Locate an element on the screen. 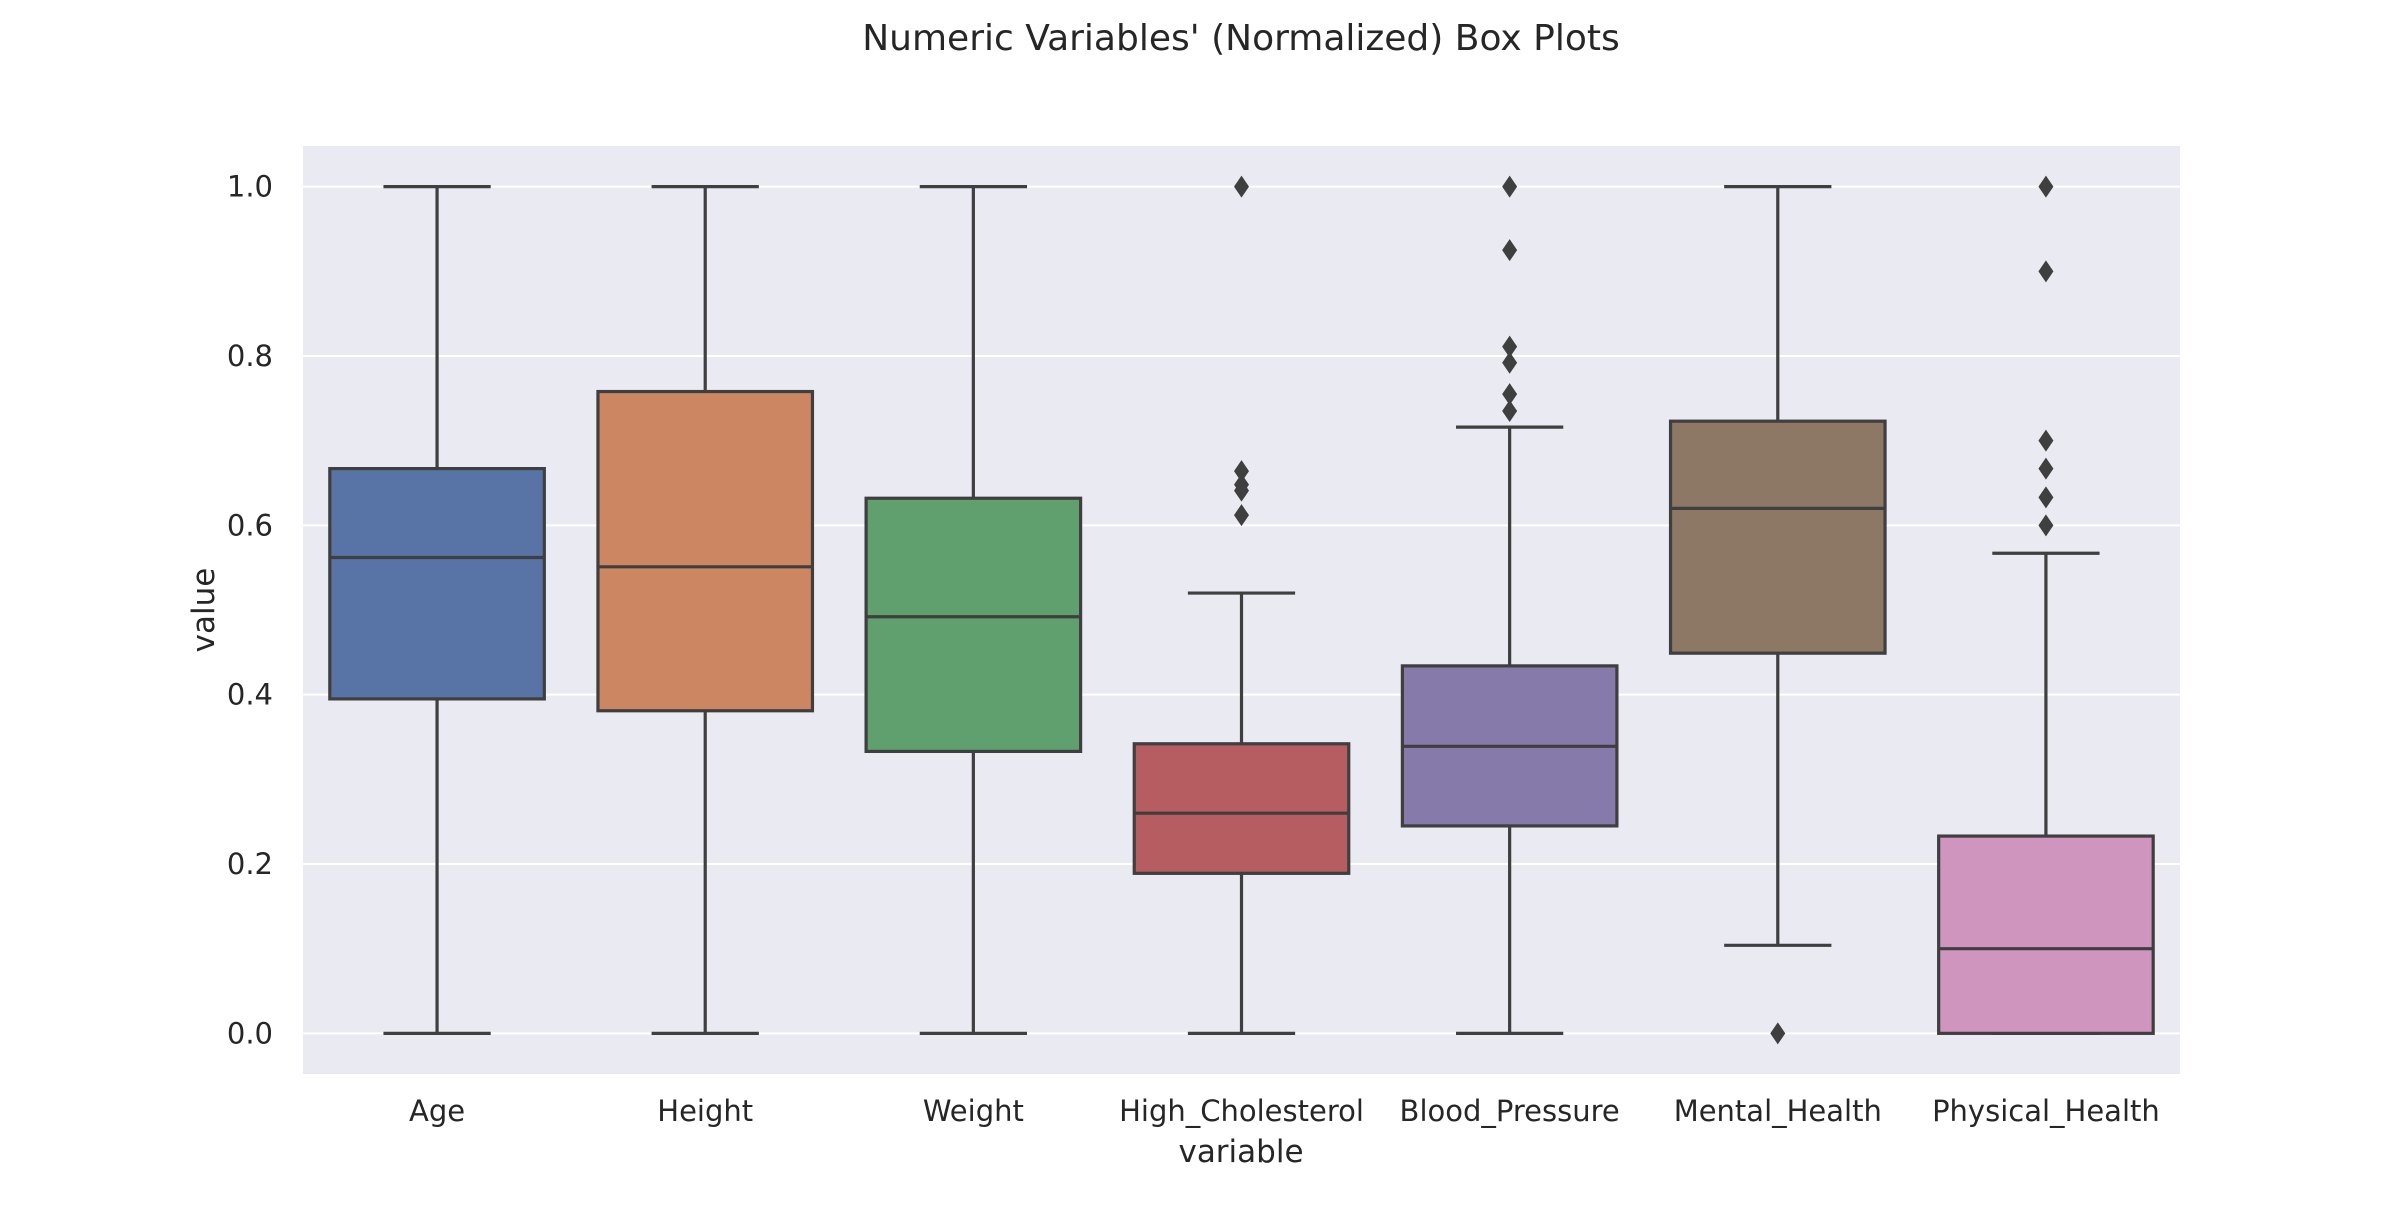 This screenshot has height=1205, width=2400. x-axis-label: variable is located at coordinates (1240, 1152).